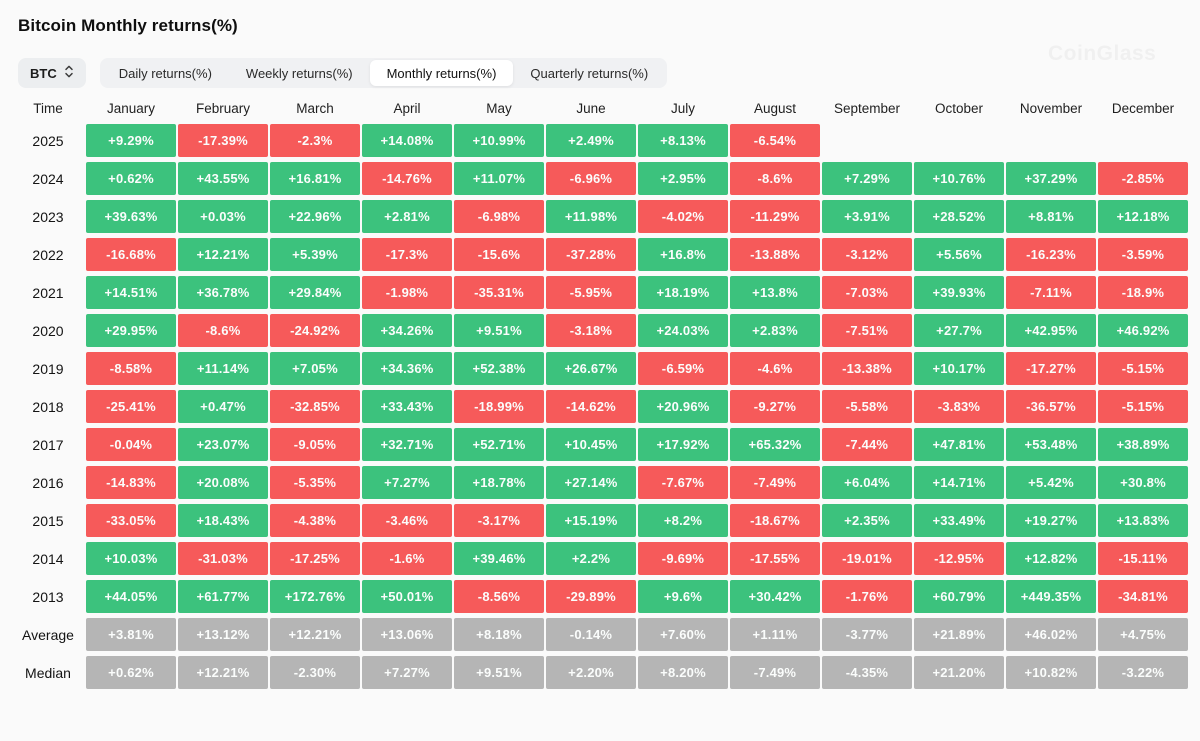 The width and height of the screenshot is (1200, 741). Describe the element at coordinates (1051, 330) in the screenshot. I see `return-cell: +42.95%` at that location.